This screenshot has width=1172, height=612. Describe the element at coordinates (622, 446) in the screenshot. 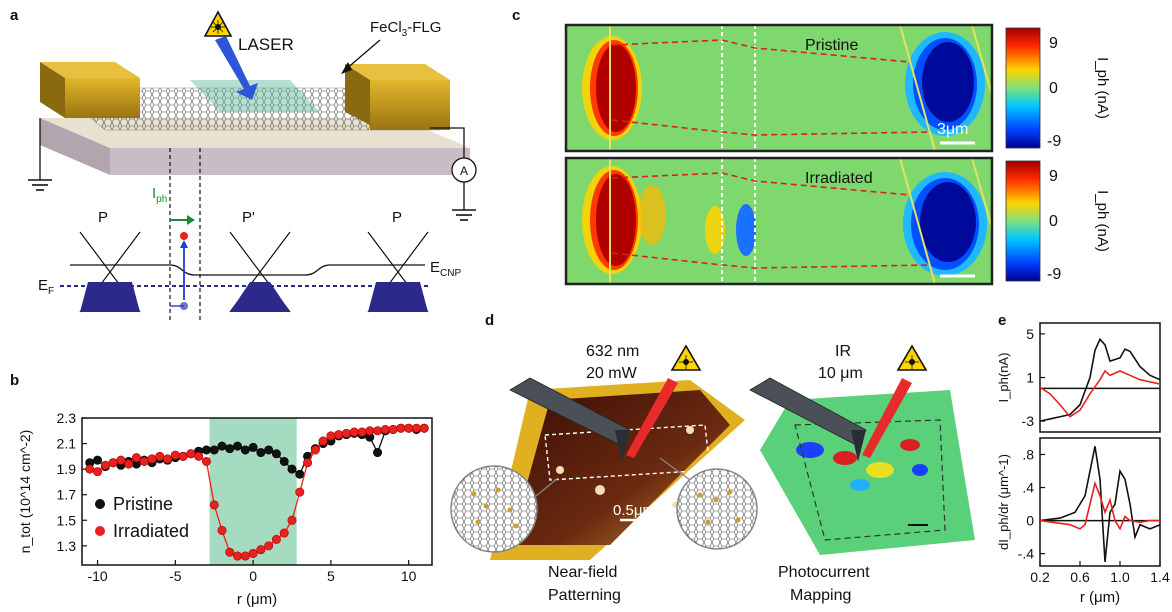

I see `tip-left` at that location.